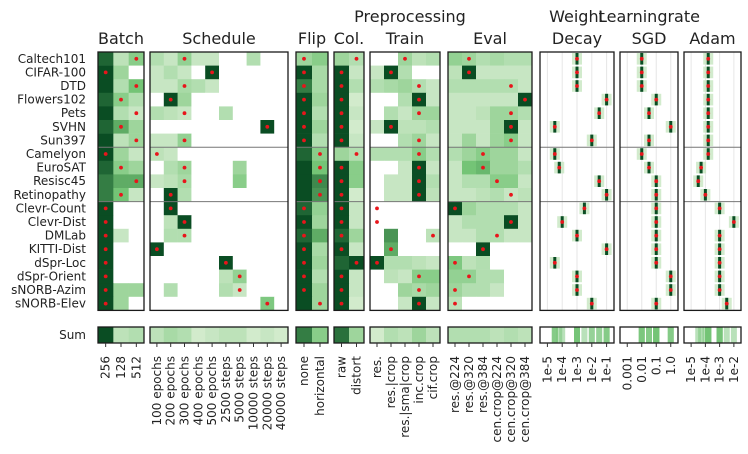 This screenshot has height=454, width=748. What do you see at coordinates (312, 181) in the screenshot?
I see `panel-flip-frame` at bounding box center [312, 181].